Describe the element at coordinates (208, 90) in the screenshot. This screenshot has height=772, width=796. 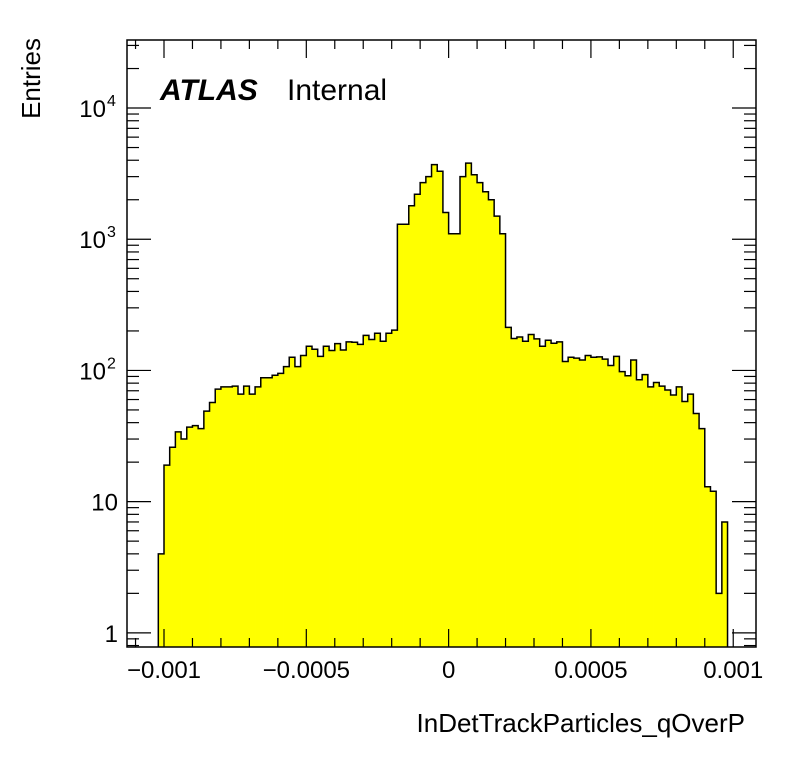
I see `atlas-label: ATLAS` at that location.